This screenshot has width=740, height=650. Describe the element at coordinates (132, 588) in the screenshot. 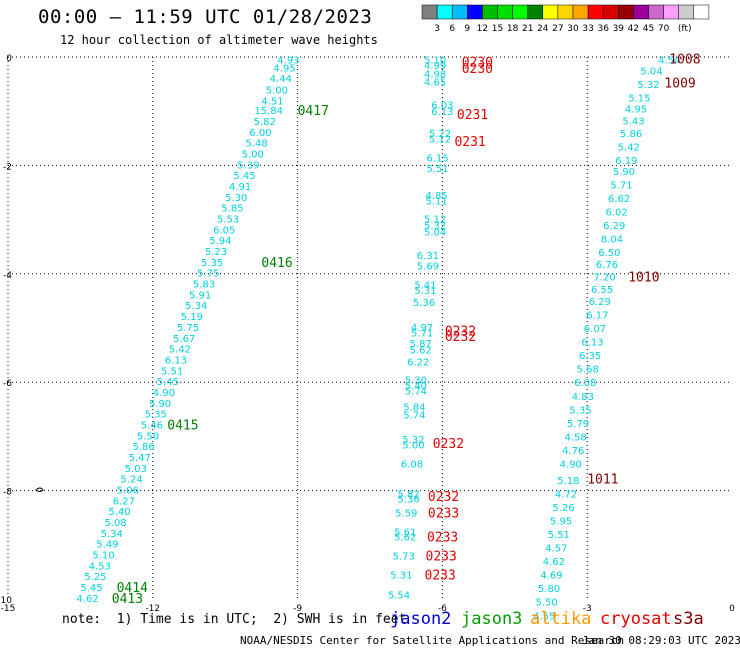

I see `pass-time-label: 0414` at that location.